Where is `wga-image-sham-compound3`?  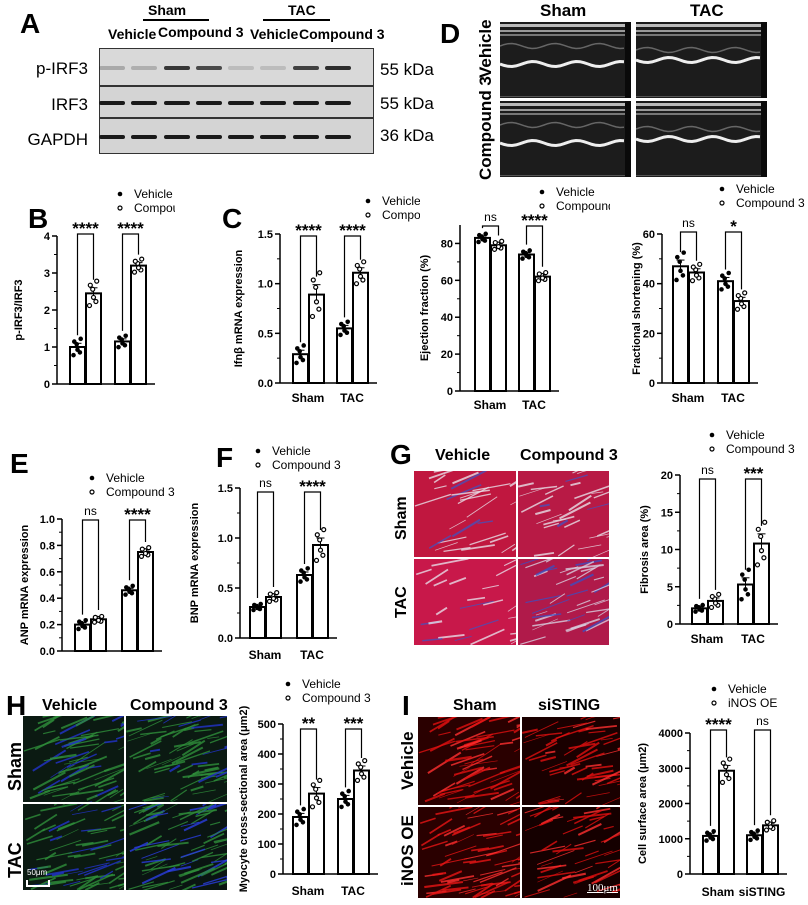 wga-image-sham-compound3 is located at coordinates (176, 759).